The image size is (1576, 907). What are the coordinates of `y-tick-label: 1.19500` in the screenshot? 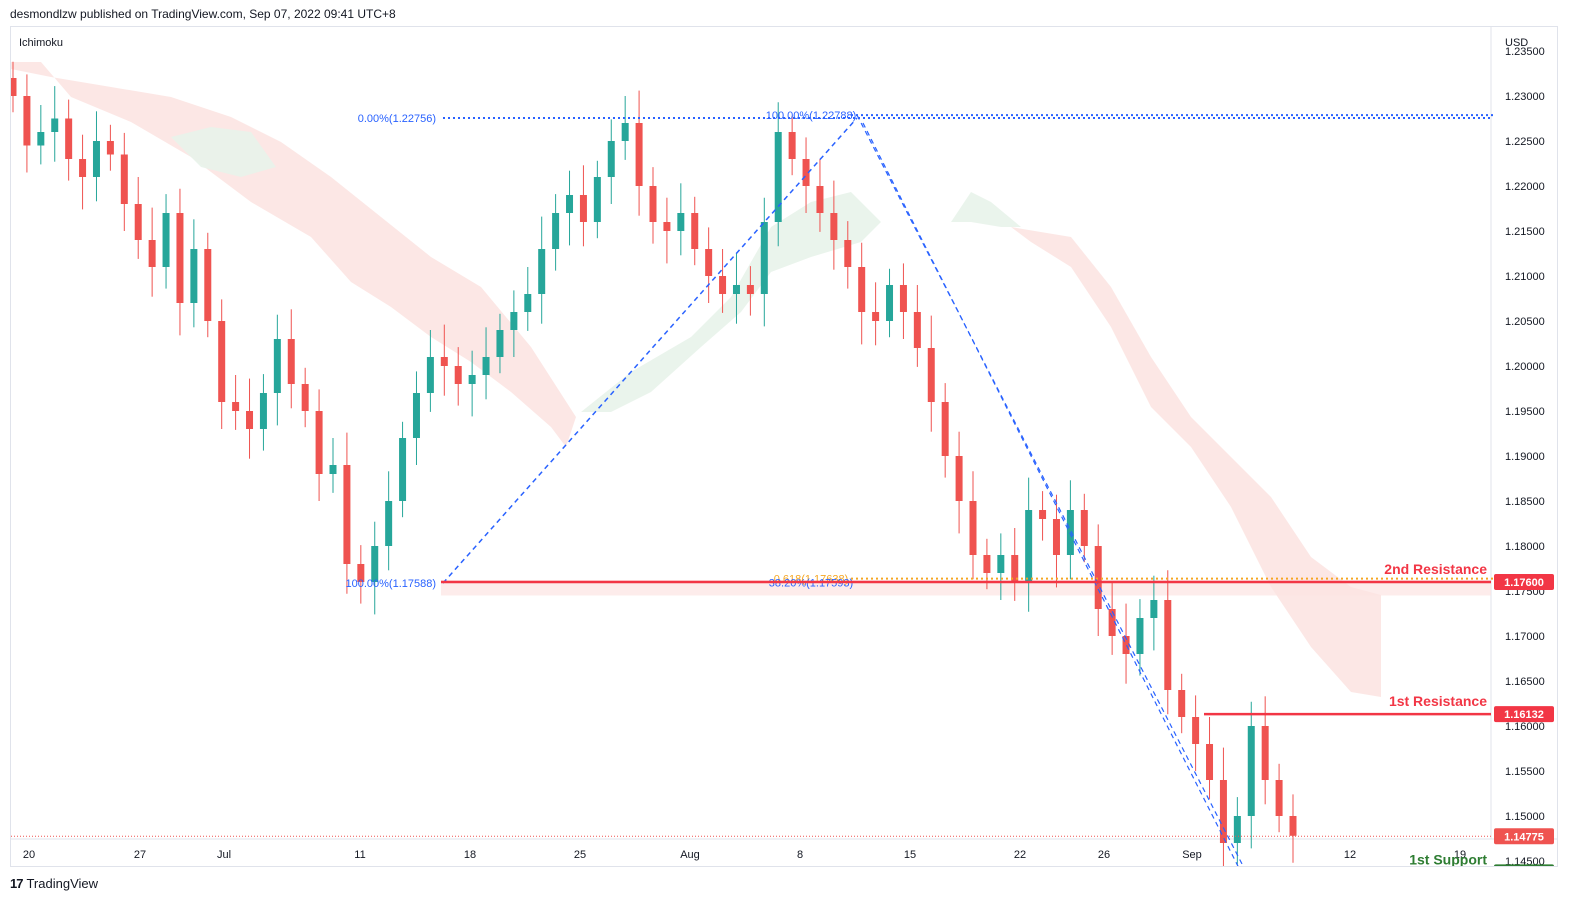 It's located at (1525, 412).